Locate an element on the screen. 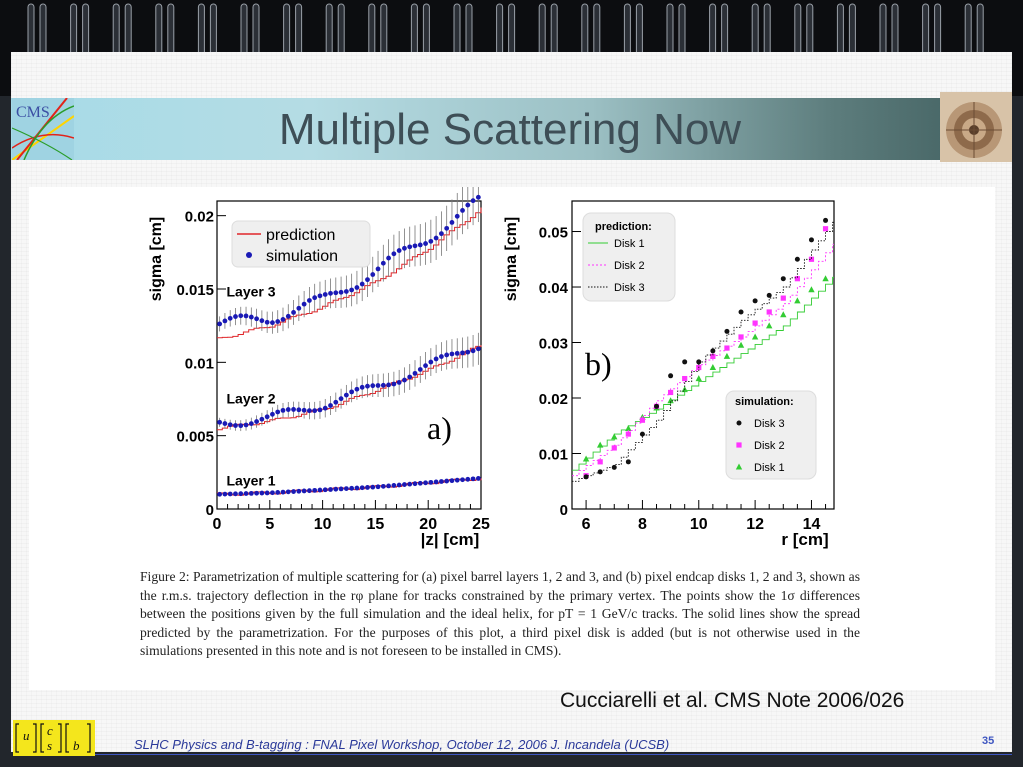 The image size is (1023, 767). chart-b-legend-prediction-entry: Disk 3 is located at coordinates (629, 288).